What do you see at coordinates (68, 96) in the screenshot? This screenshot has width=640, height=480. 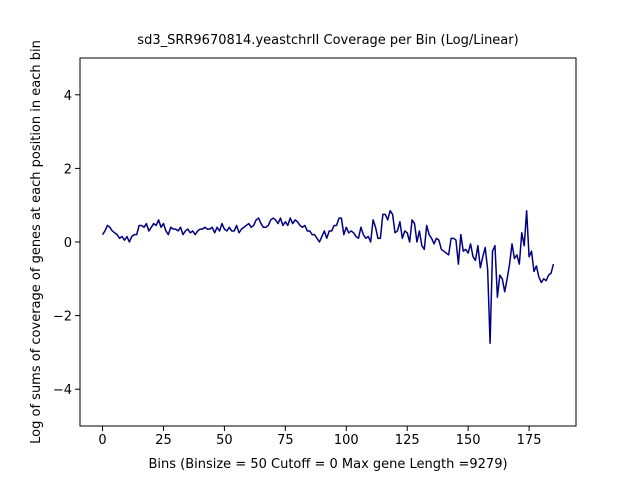 I see `y-tick-label: 4` at bounding box center [68, 96].